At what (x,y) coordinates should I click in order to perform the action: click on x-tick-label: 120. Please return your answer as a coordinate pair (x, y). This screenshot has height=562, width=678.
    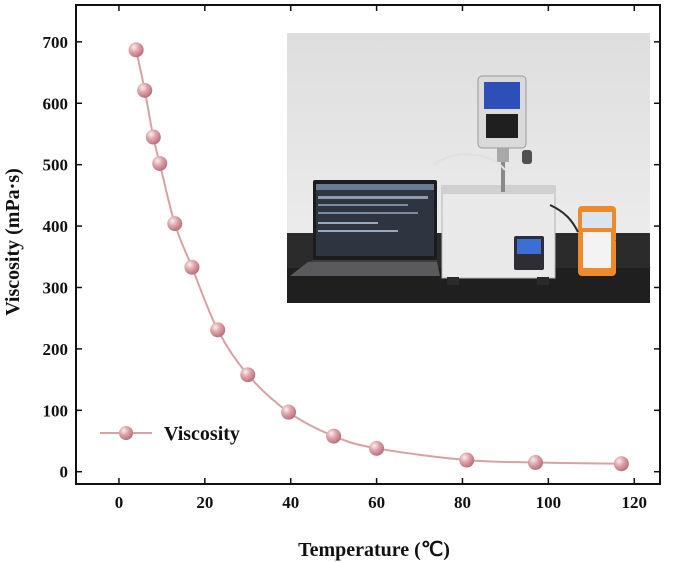
    Looking at the image, I should click on (634, 502).